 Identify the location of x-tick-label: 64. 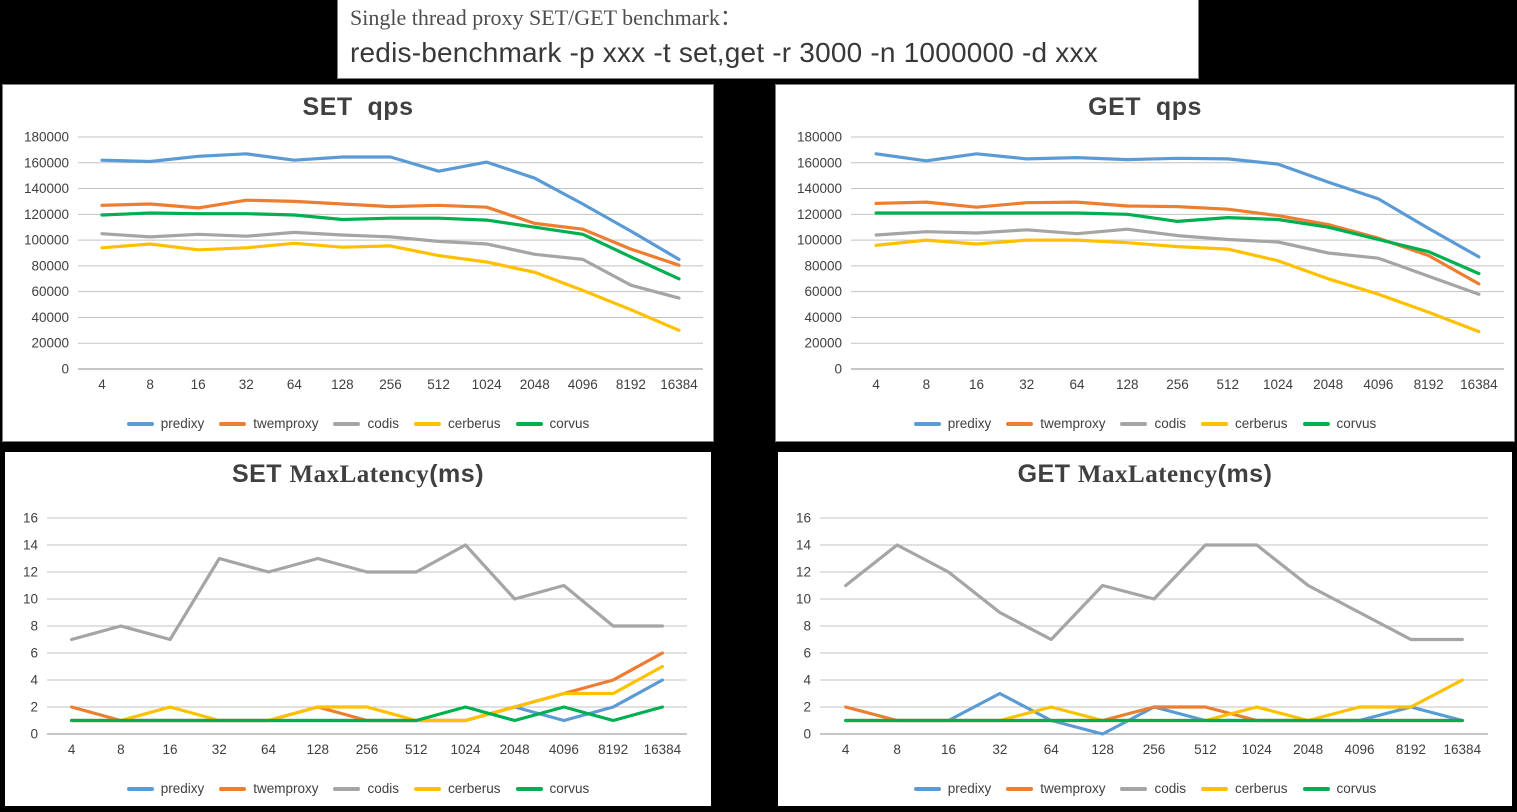
(295, 384).